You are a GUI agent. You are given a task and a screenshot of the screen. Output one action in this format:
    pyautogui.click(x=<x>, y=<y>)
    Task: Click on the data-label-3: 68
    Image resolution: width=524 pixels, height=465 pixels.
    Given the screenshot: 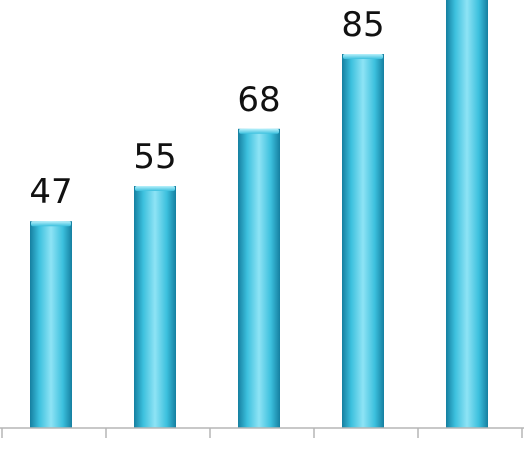 What is the action you would take?
    pyautogui.click(x=258, y=100)
    